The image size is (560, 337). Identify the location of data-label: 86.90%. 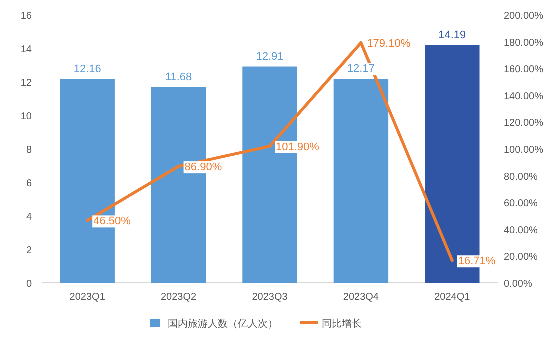
(203, 168).